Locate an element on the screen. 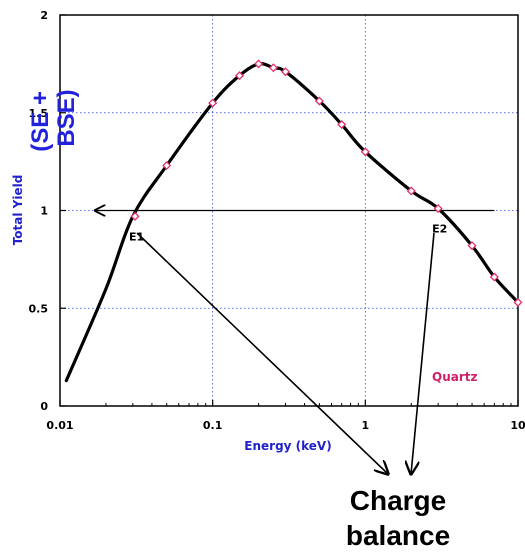  x-axis-label: Energy (keV) is located at coordinates (287, 446).